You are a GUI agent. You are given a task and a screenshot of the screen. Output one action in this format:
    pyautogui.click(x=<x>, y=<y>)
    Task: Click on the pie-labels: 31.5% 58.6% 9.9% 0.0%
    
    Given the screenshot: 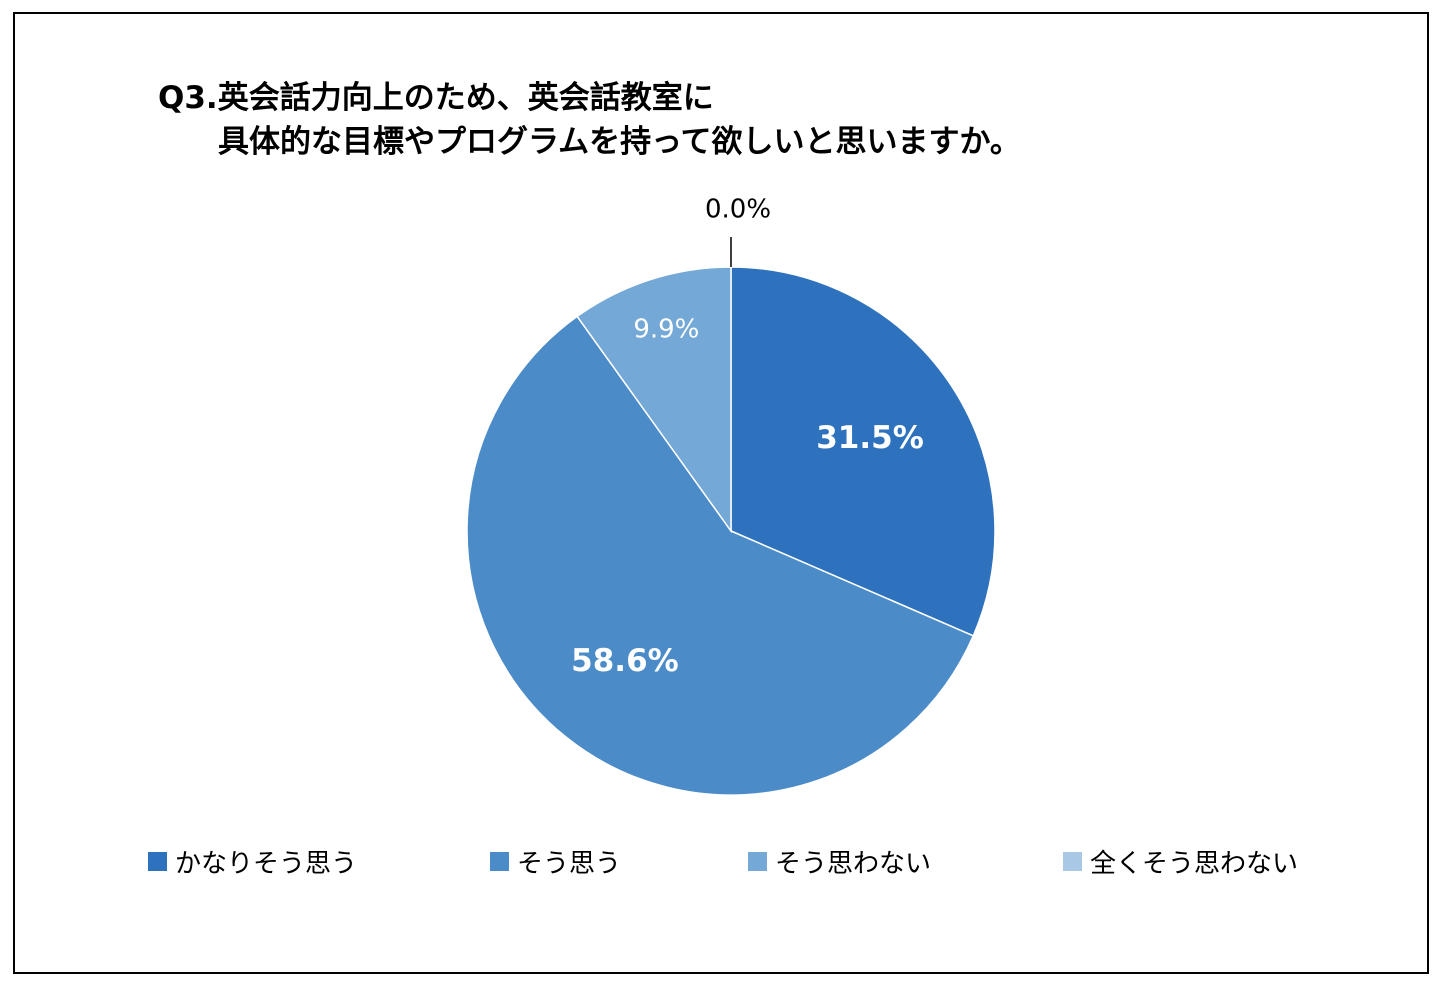 What is the action you would take?
    pyautogui.click(x=747, y=437)
    